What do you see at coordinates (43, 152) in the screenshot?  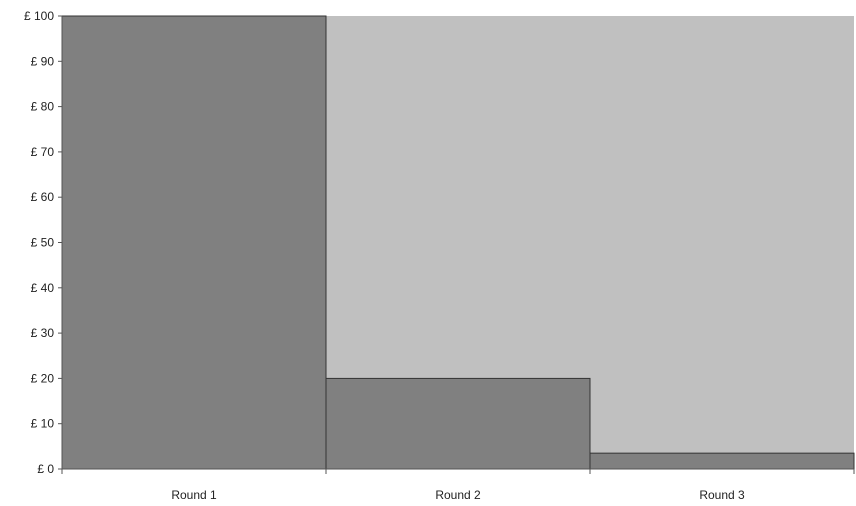 I see `y-tick-label: £ 70` at bounding box center [43, 152].